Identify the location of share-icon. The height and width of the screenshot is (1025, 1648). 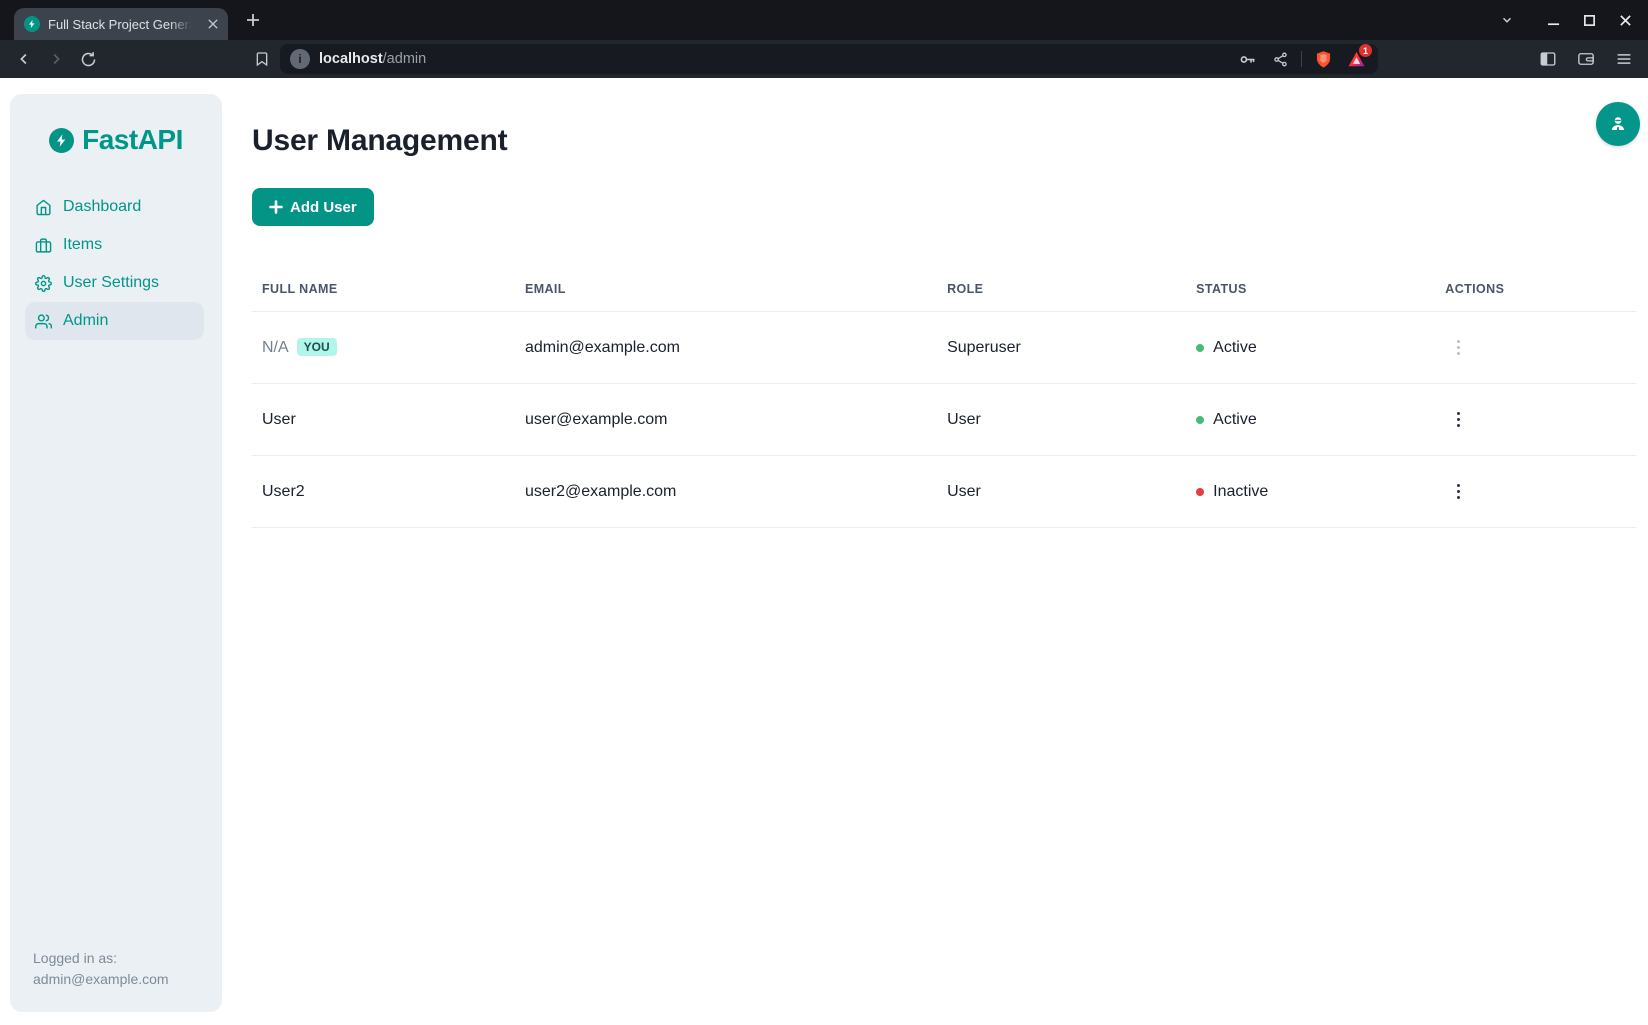
(1280, 59).